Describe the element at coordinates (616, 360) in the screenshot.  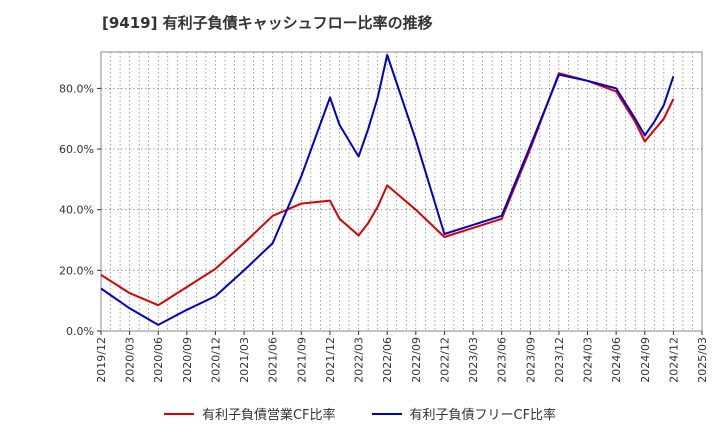
I see `x-tick-label: 2024/06` at that location.